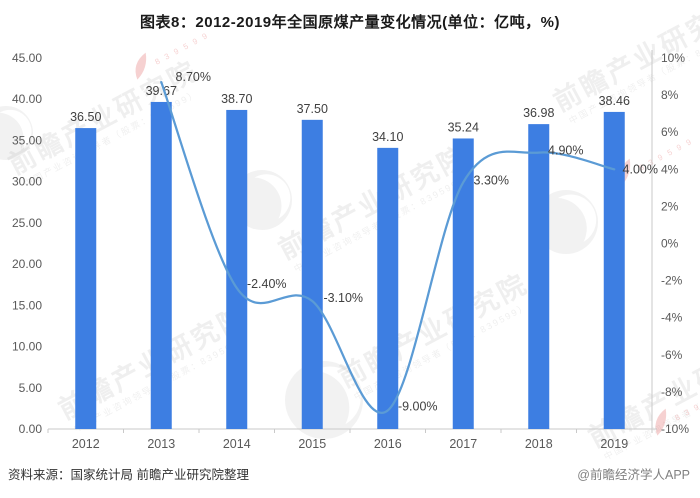  I want to click on chart-title: 图表8：2012-2019年全国原煤产量变化情况(单位：亿吨，%), so click(350, 22).